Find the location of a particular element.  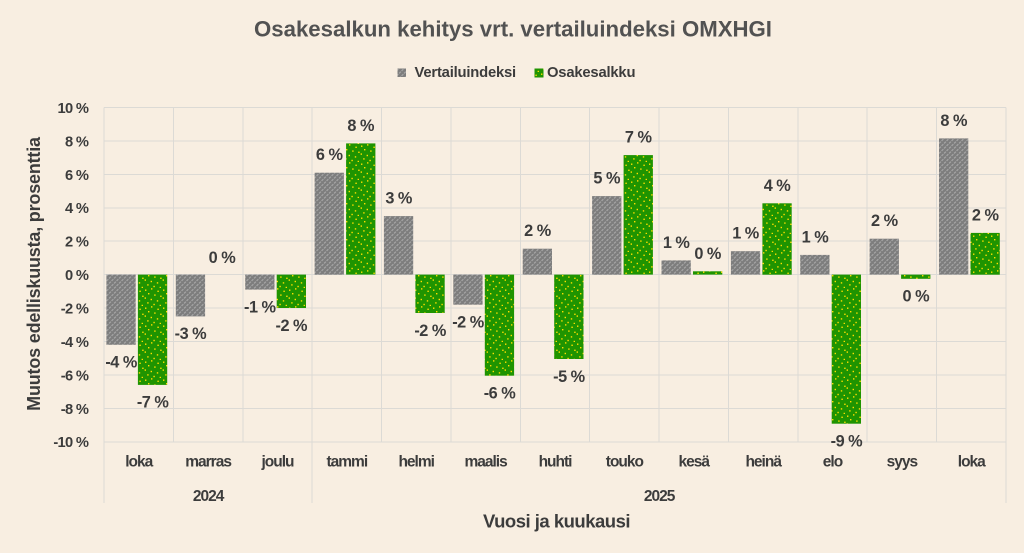

svg-text: 5 % is located at coordinates (607, 179).